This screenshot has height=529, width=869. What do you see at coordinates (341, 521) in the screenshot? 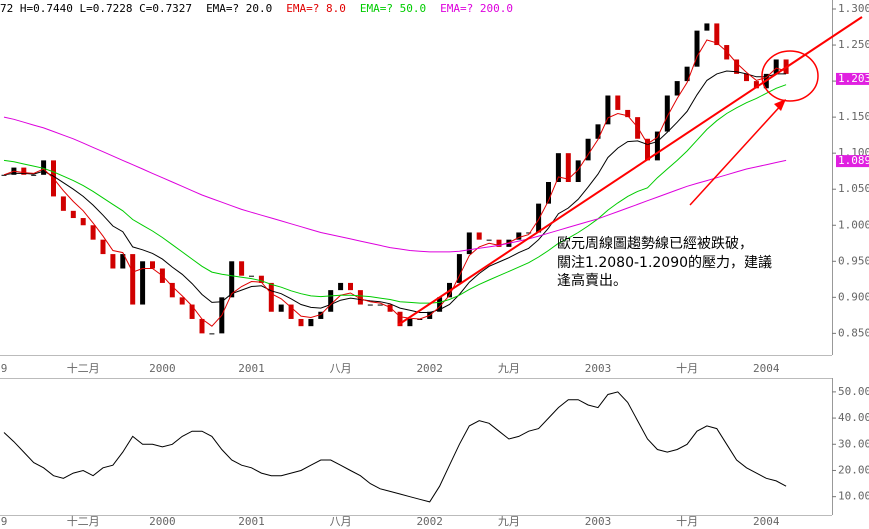
I see `x-tick-label: 八月` at bounding box center [341, 521].